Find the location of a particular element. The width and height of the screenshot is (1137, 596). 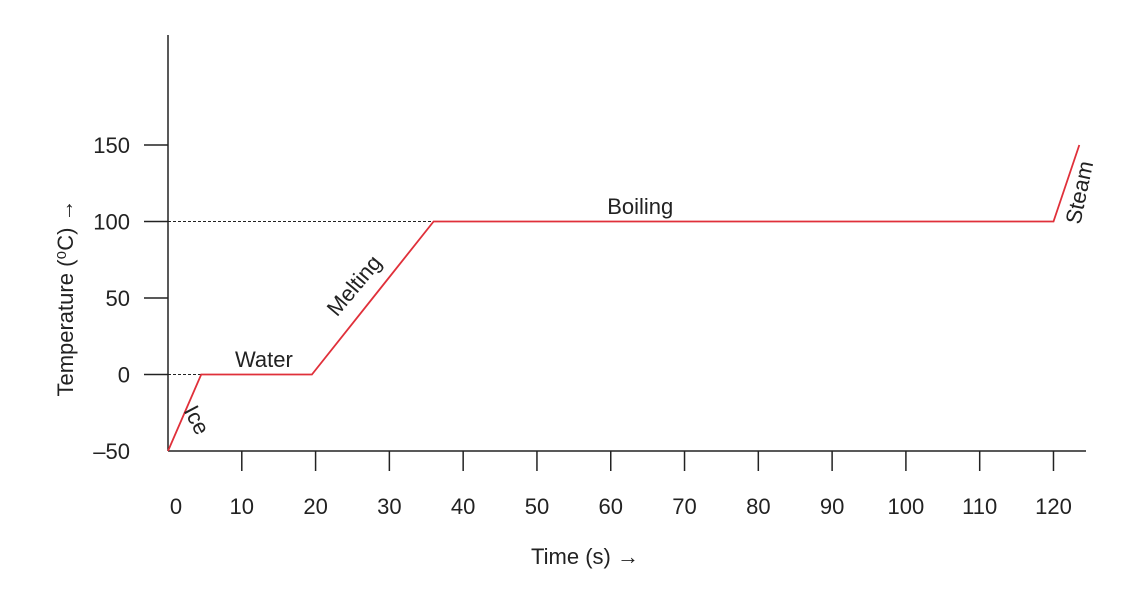

y-tick-label: 50 is located at coordinates (118, 298).